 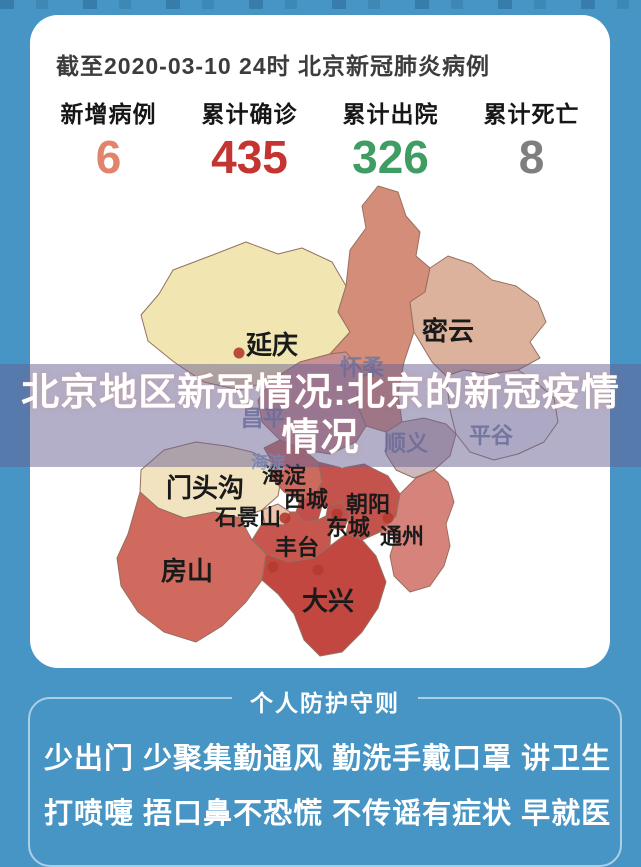 What do you see at coordinates (249, 114) in the screenshot?
I see `stat-label: 累计确诊` at bounding box center [249, 114].